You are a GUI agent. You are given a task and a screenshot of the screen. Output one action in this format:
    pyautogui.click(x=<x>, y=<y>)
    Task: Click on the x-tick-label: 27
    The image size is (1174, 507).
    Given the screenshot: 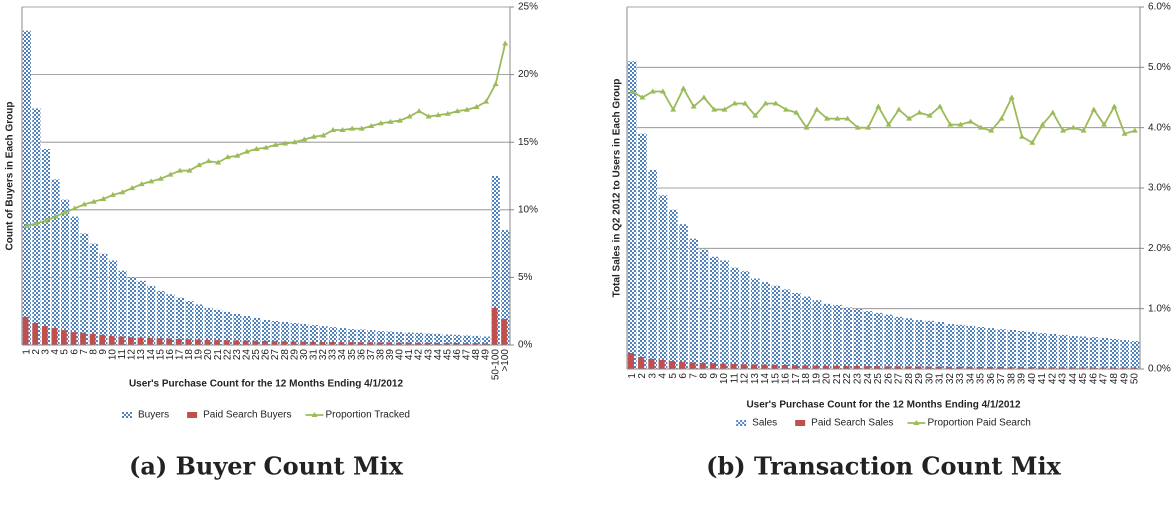 What is the action you would take?
    pyautogui.click(x=899, y=379)
    